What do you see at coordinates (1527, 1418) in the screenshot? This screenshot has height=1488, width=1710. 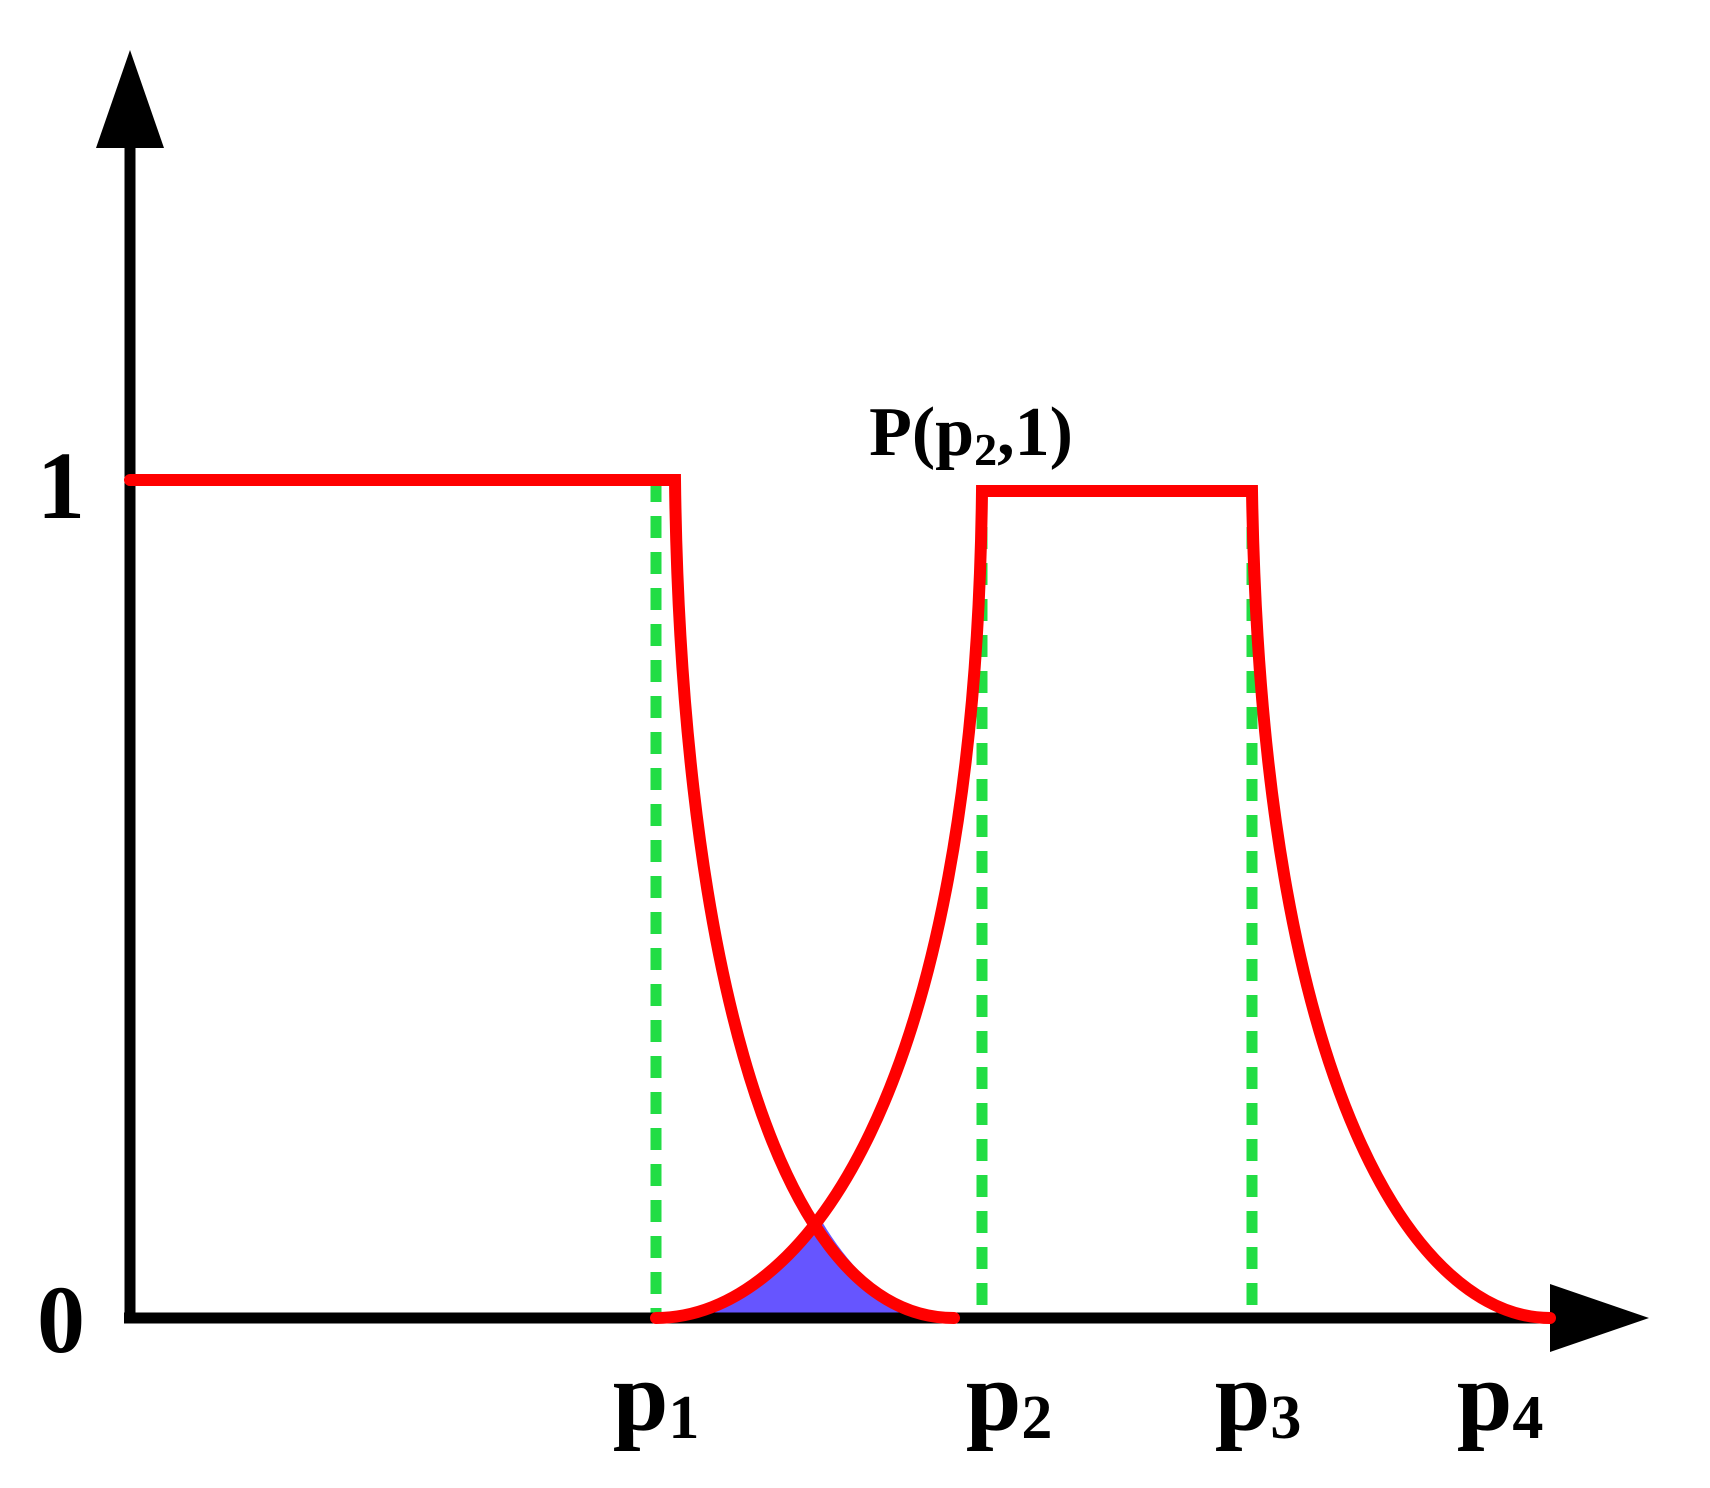 I see `x-label-sub: 4` at bounding box center [1527, 1418].